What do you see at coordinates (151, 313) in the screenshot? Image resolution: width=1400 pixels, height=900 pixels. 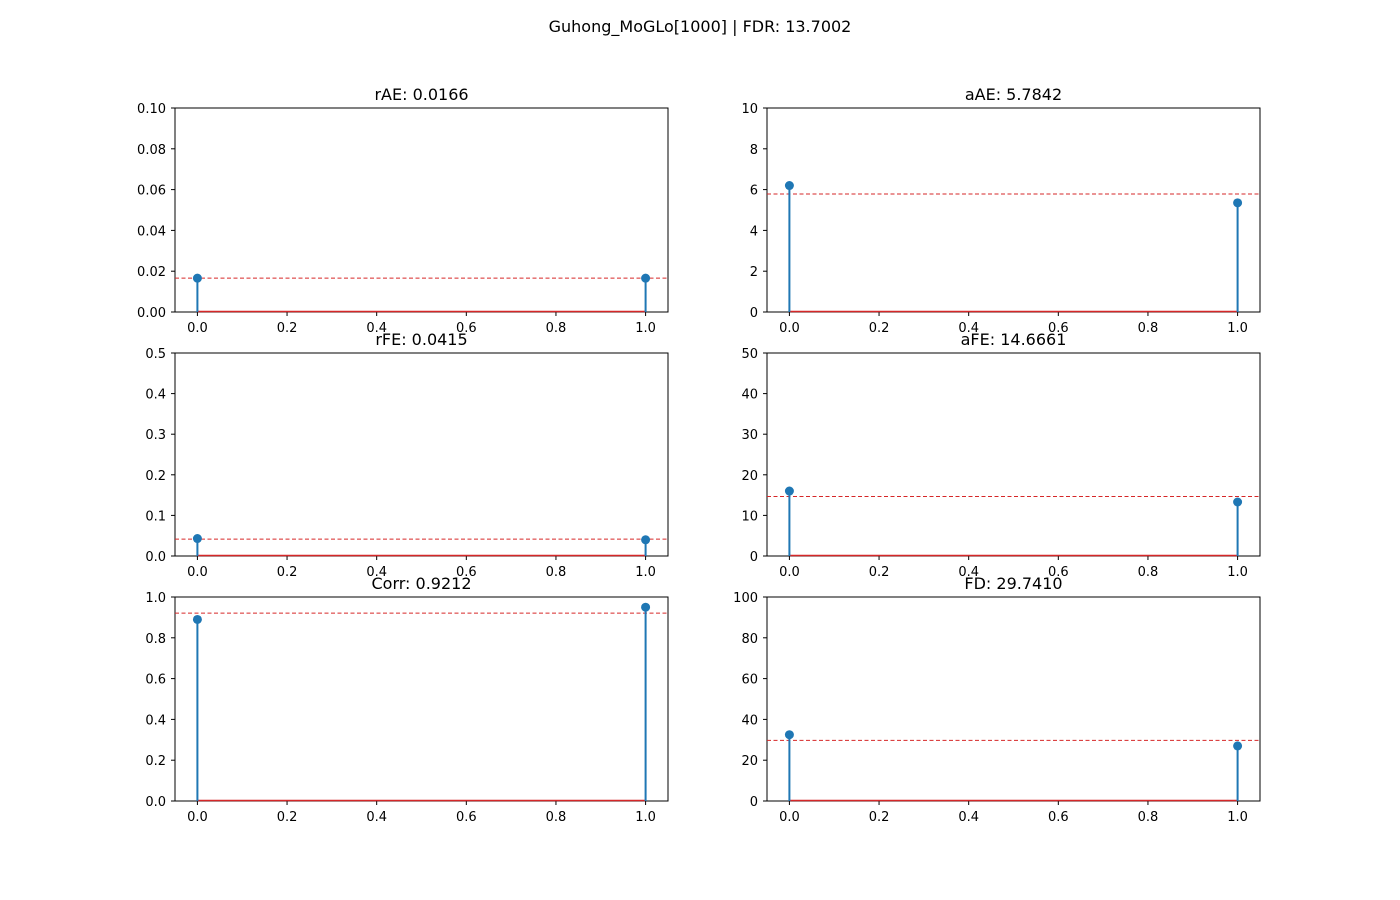 I see `y-tick-label: 0.00` at bounding box center [151, 313].